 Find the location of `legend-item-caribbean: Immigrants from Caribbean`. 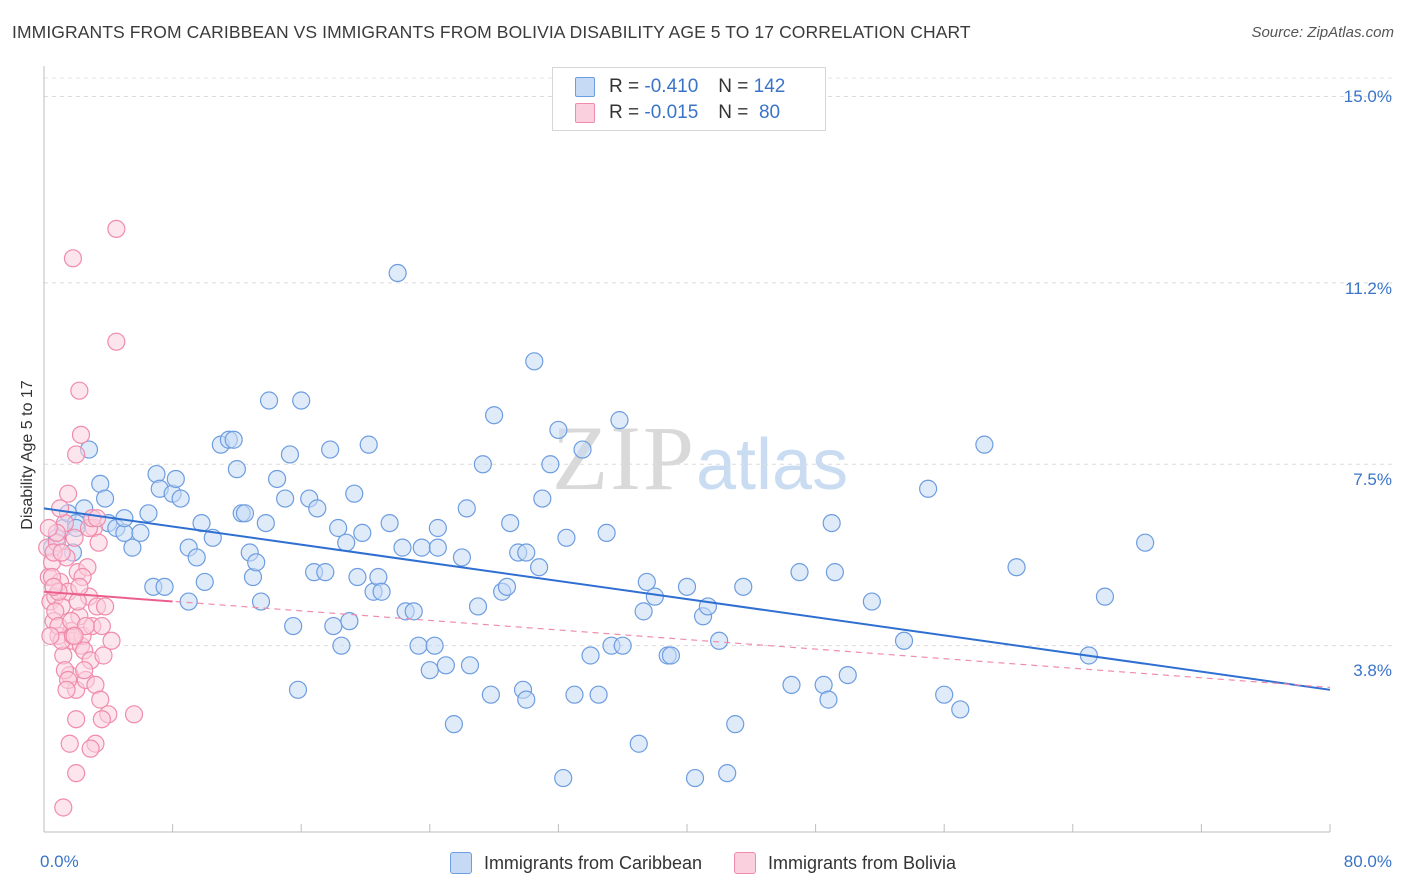

legend-item-caribbean: Immigrants from Caribbean is located at coordinates (575, 863).